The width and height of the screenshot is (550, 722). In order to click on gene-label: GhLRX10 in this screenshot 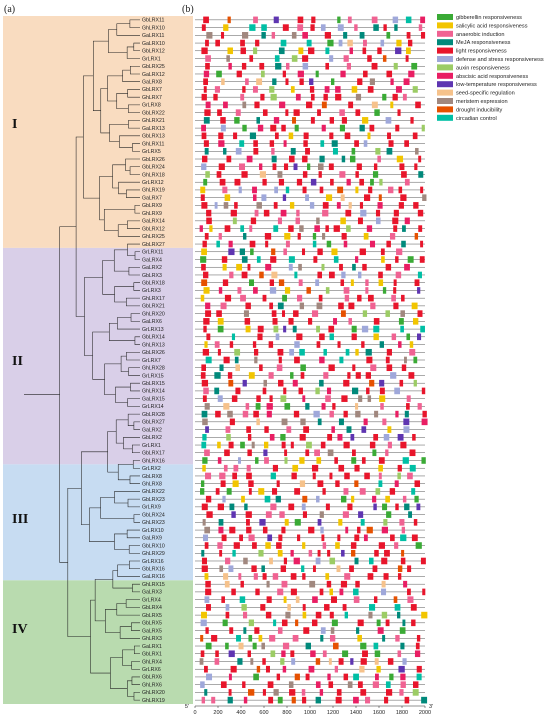, I will do `click(153, 28)`.